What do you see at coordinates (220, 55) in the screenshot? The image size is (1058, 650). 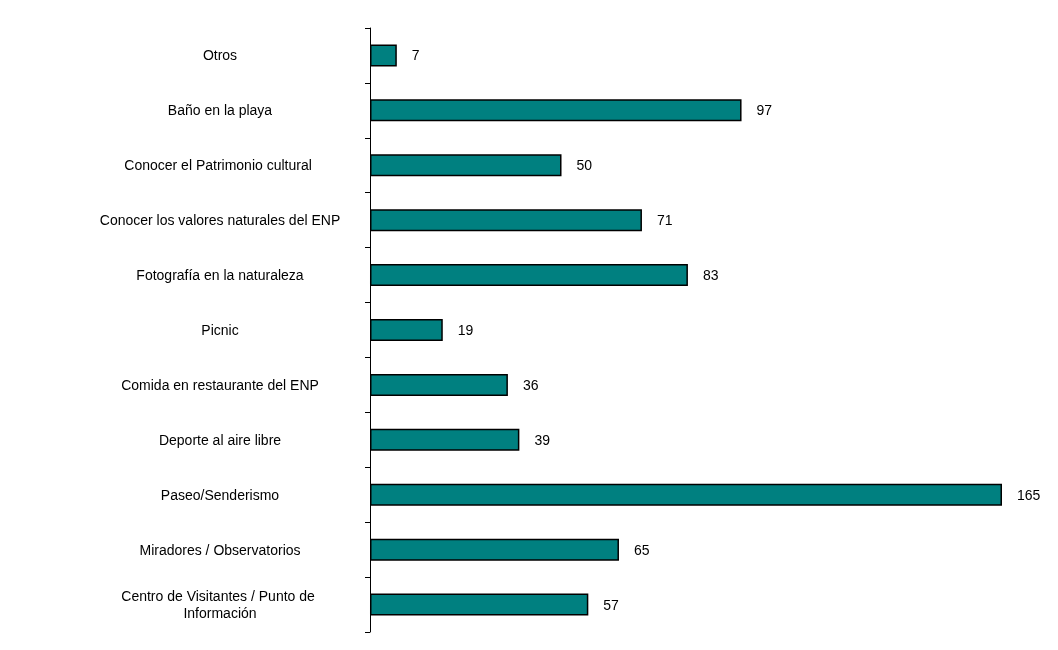 I see `y-tick-label: Otros` at bounding box center [220, 55].